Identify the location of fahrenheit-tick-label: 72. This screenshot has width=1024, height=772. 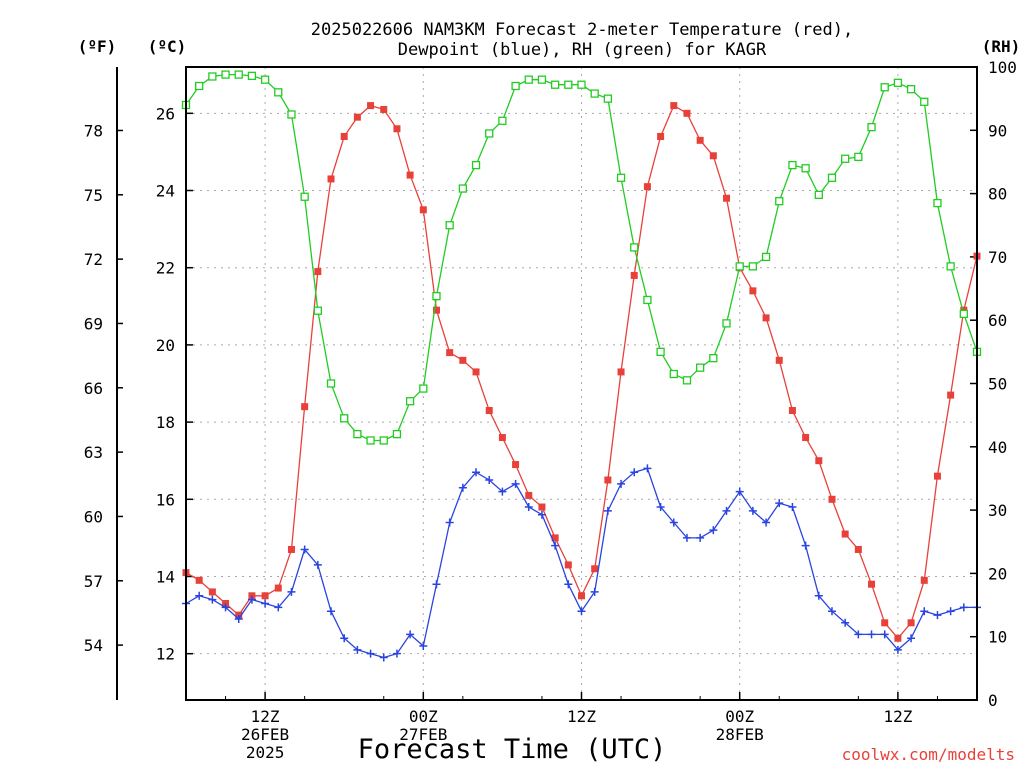
(93, 259).